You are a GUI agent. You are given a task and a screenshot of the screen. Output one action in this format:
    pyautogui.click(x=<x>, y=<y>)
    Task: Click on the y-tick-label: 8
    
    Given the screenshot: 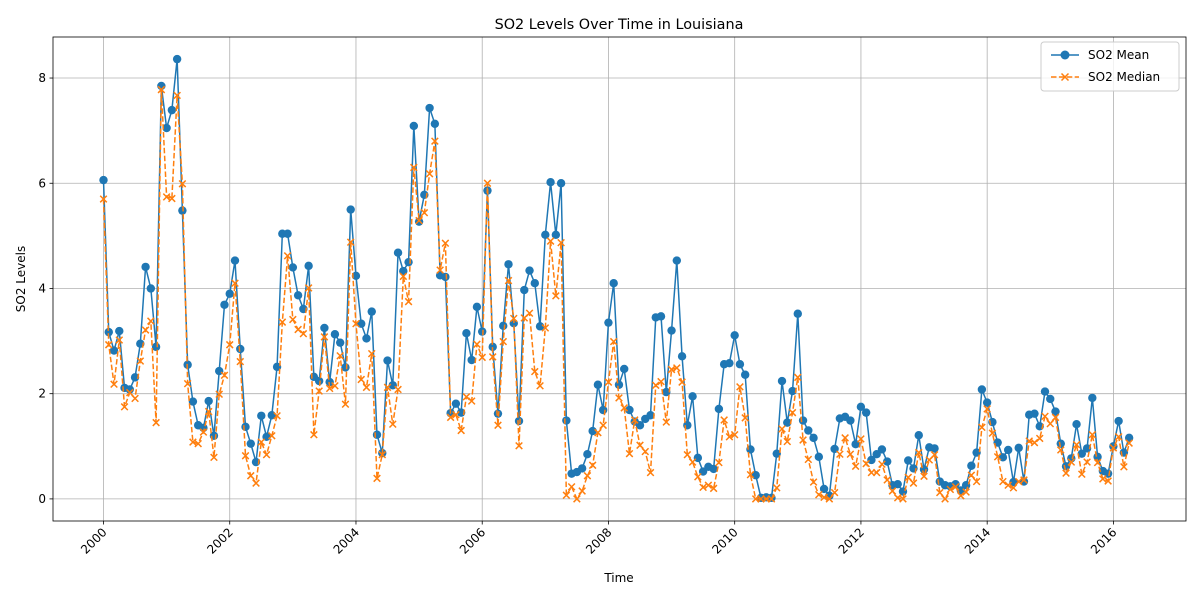 What is the action you would take?
    pyautogui.click(x=42, y=78)
    